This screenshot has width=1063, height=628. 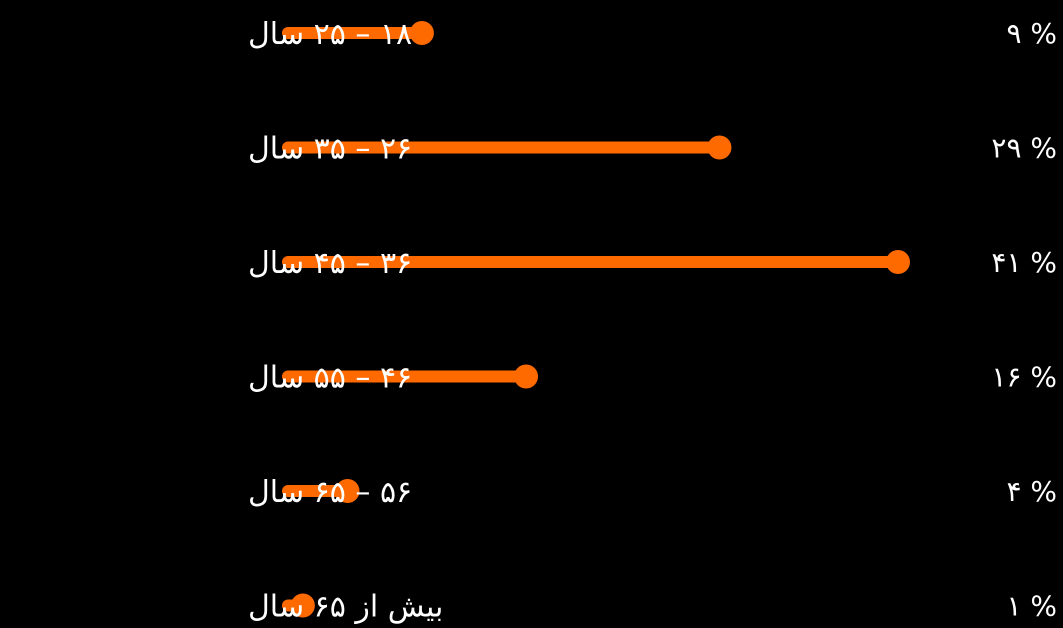 What do you see at coordinates (1024, 262) in the screenshot?
I see `value-label: ۴۱ %` at bounding box center [1024, 262].